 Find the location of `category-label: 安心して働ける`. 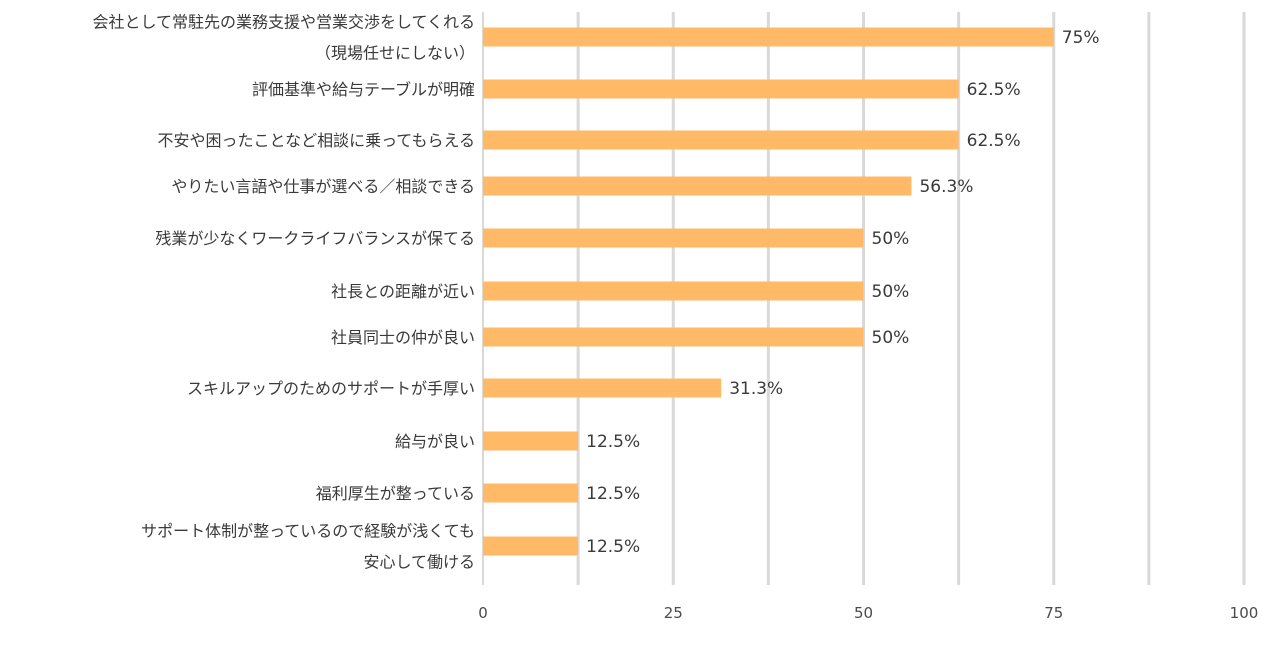

category-label: 安心して働ける is located at coordinates (419, 562).